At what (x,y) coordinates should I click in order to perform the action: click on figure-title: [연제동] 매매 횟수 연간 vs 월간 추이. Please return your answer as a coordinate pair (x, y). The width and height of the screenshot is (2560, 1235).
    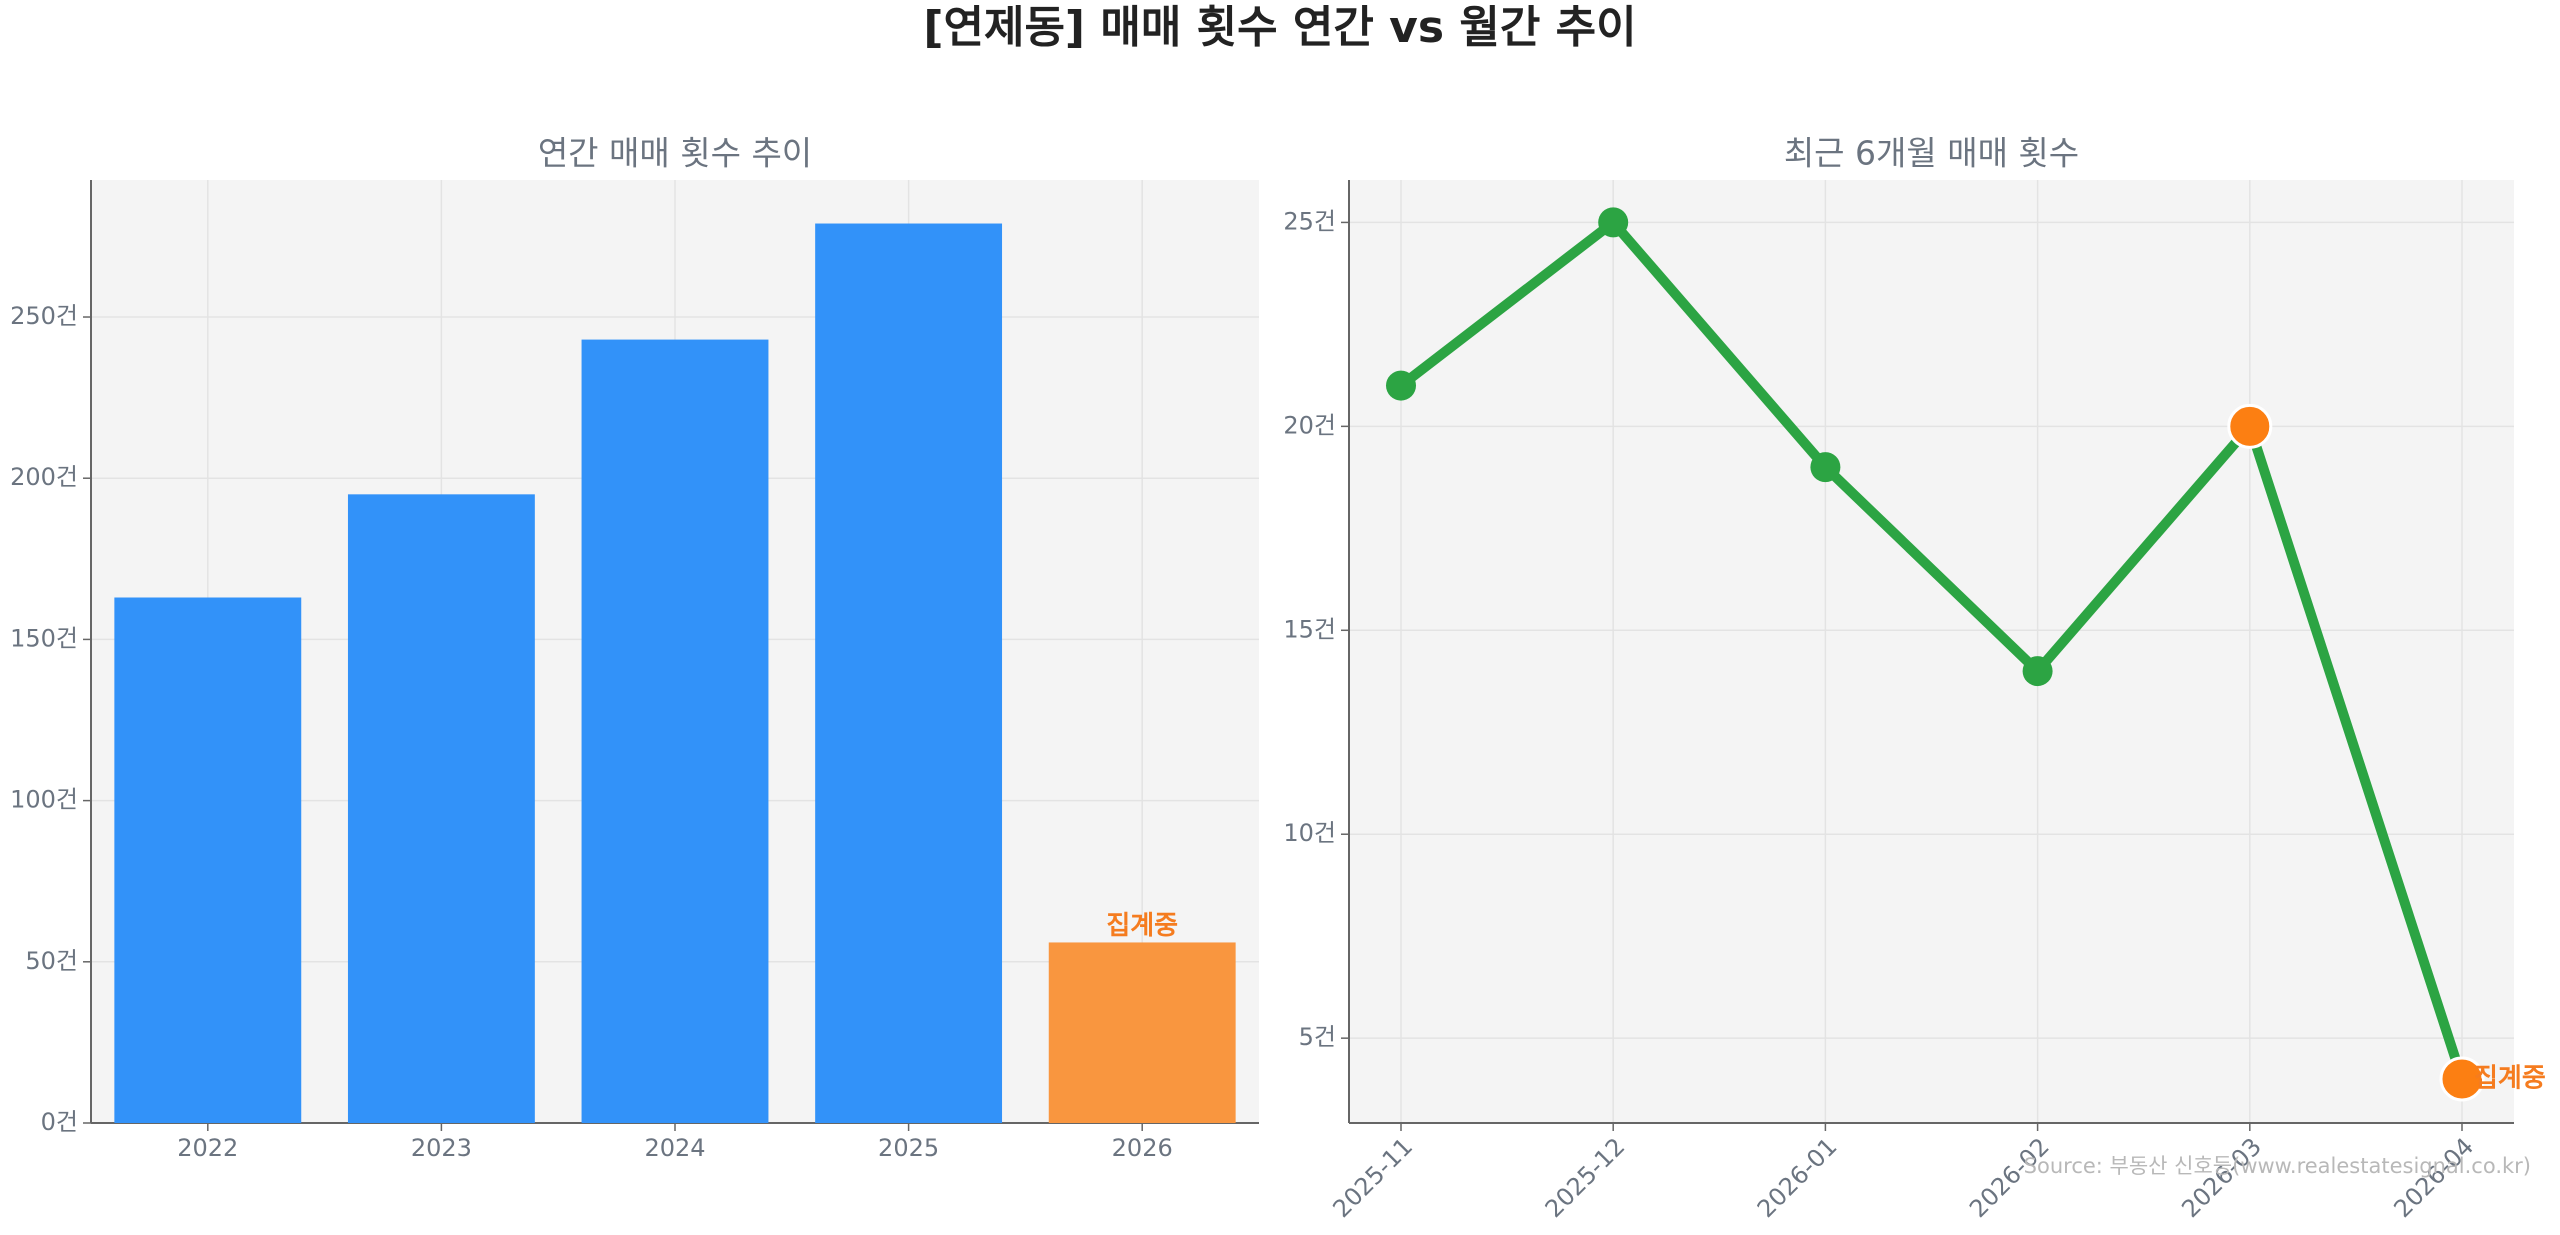
    Looking at the image, I should click on (1279, 27).